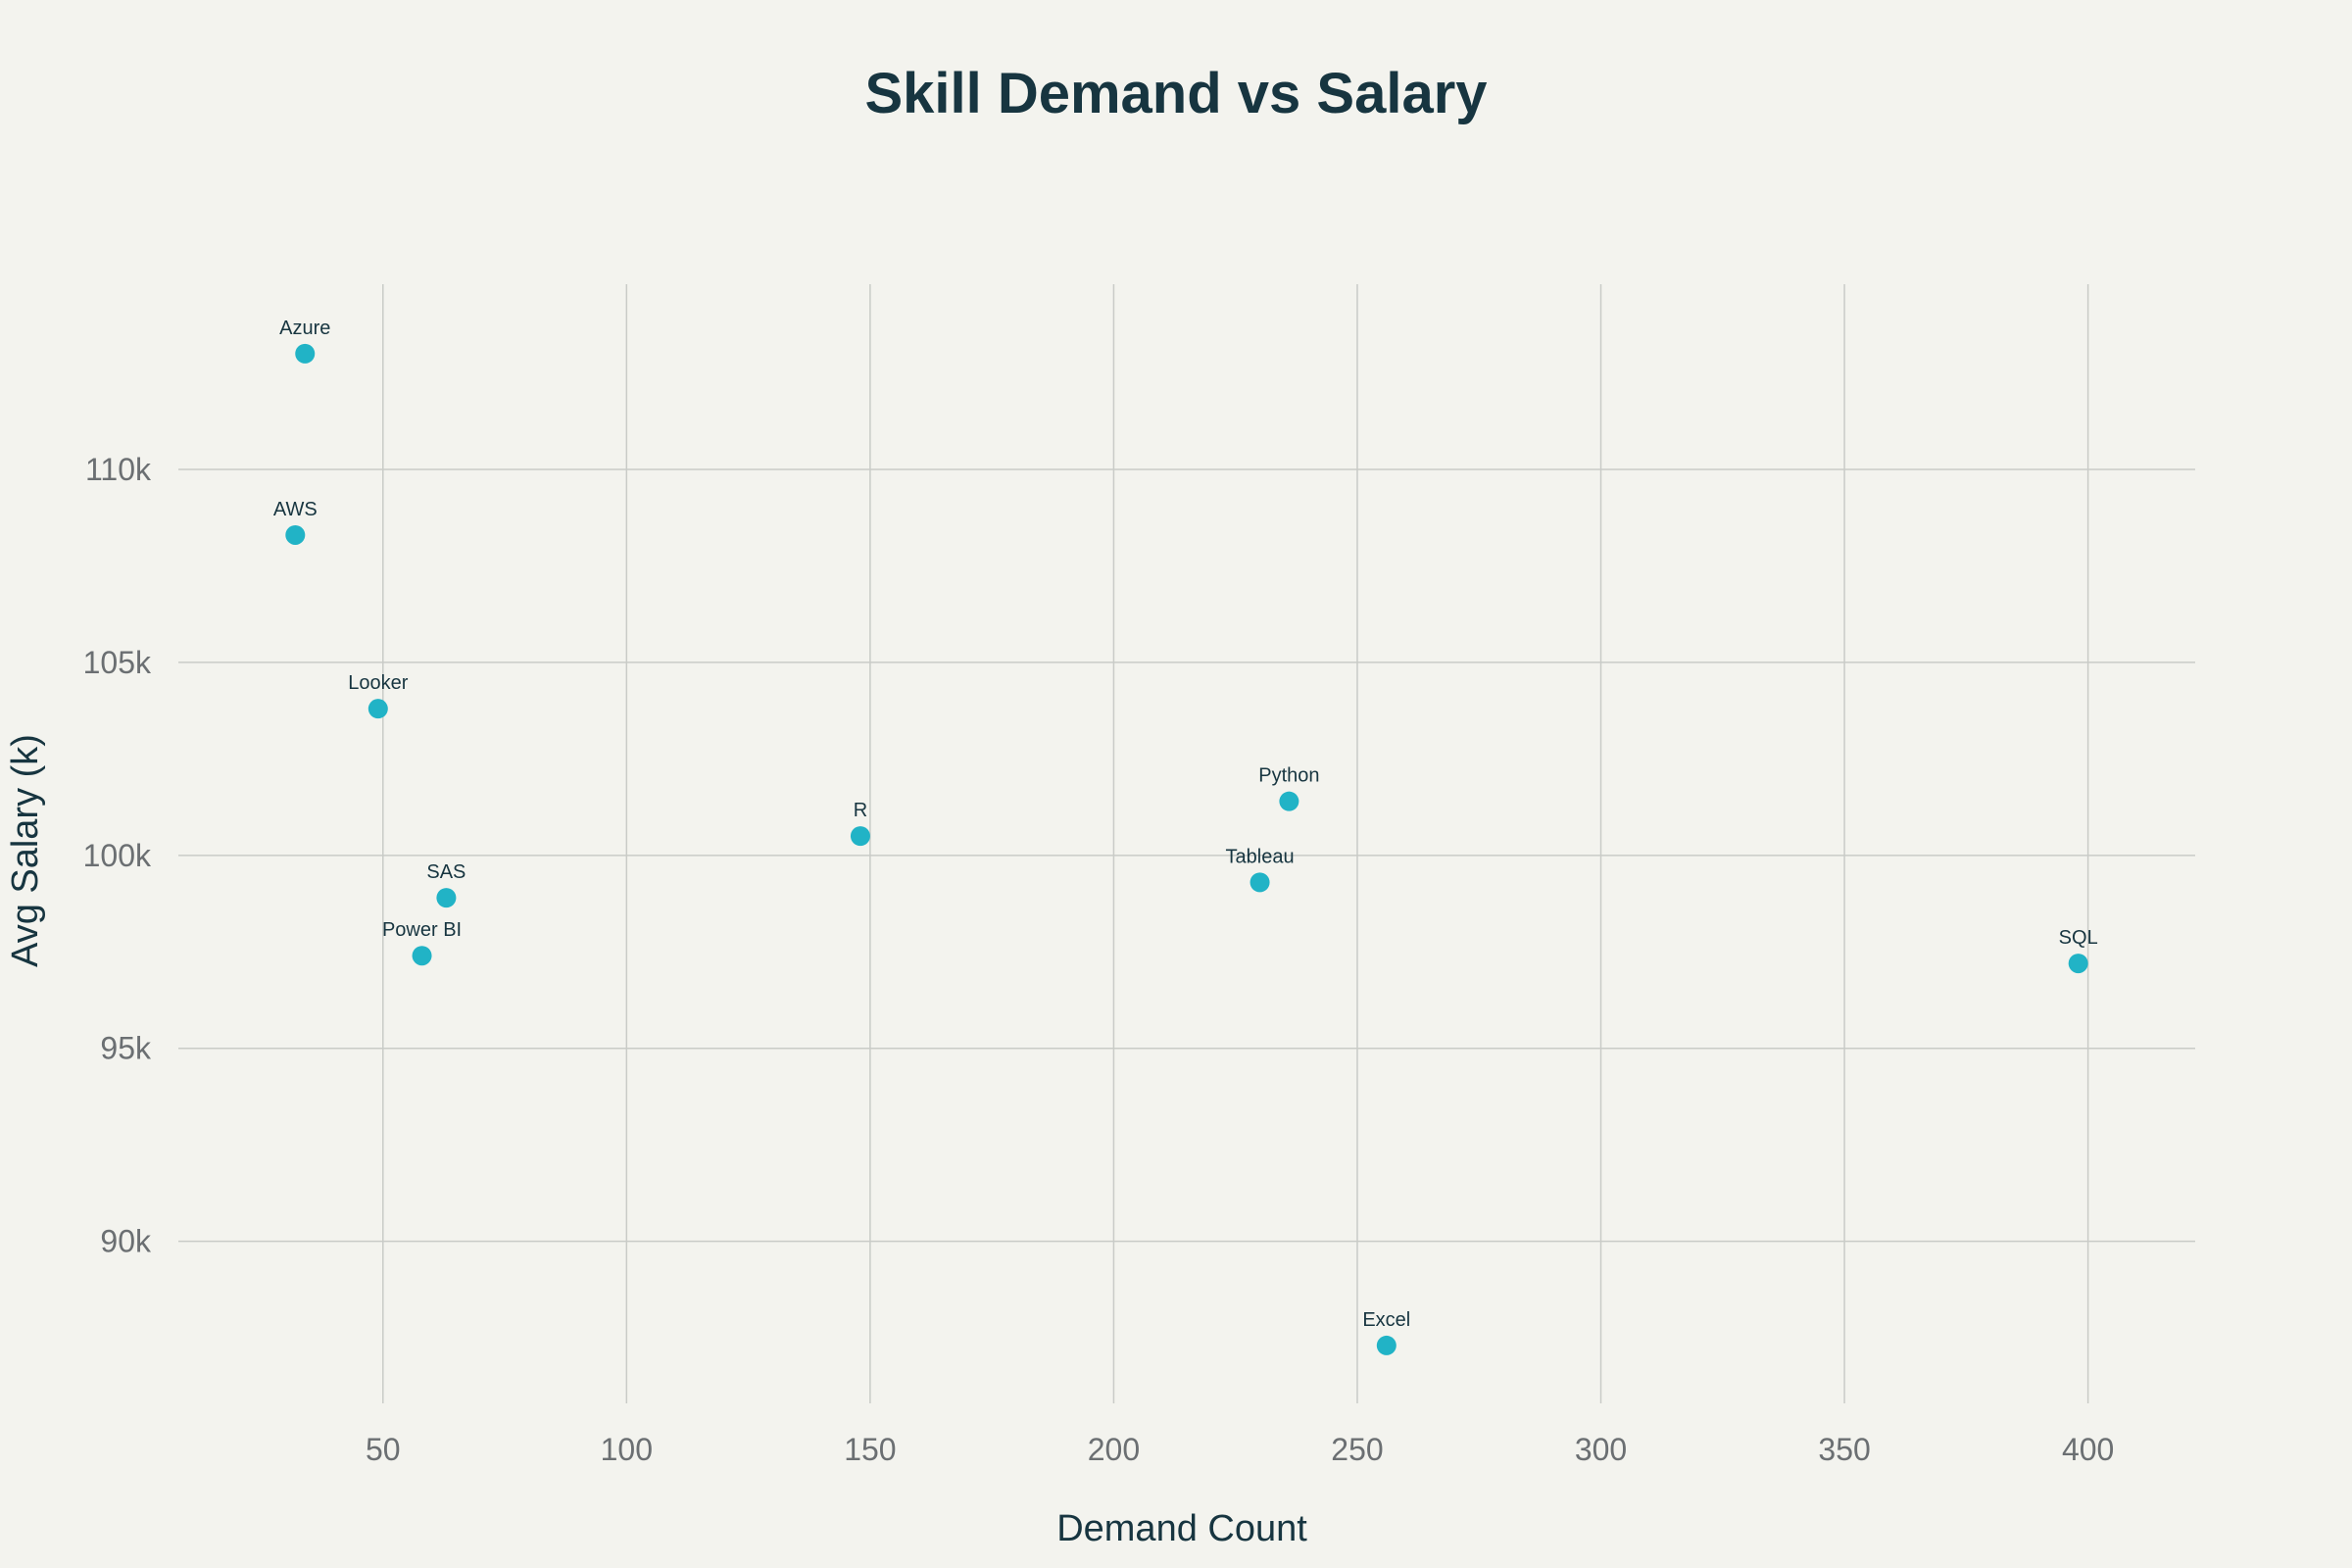 This screenshot has height=1568, width=2352. What do you see at coordinates (1175, 93) in the screenshot?
I see `chart-title: Skill Demand vs Salary` at bounding box center [1175, 93].